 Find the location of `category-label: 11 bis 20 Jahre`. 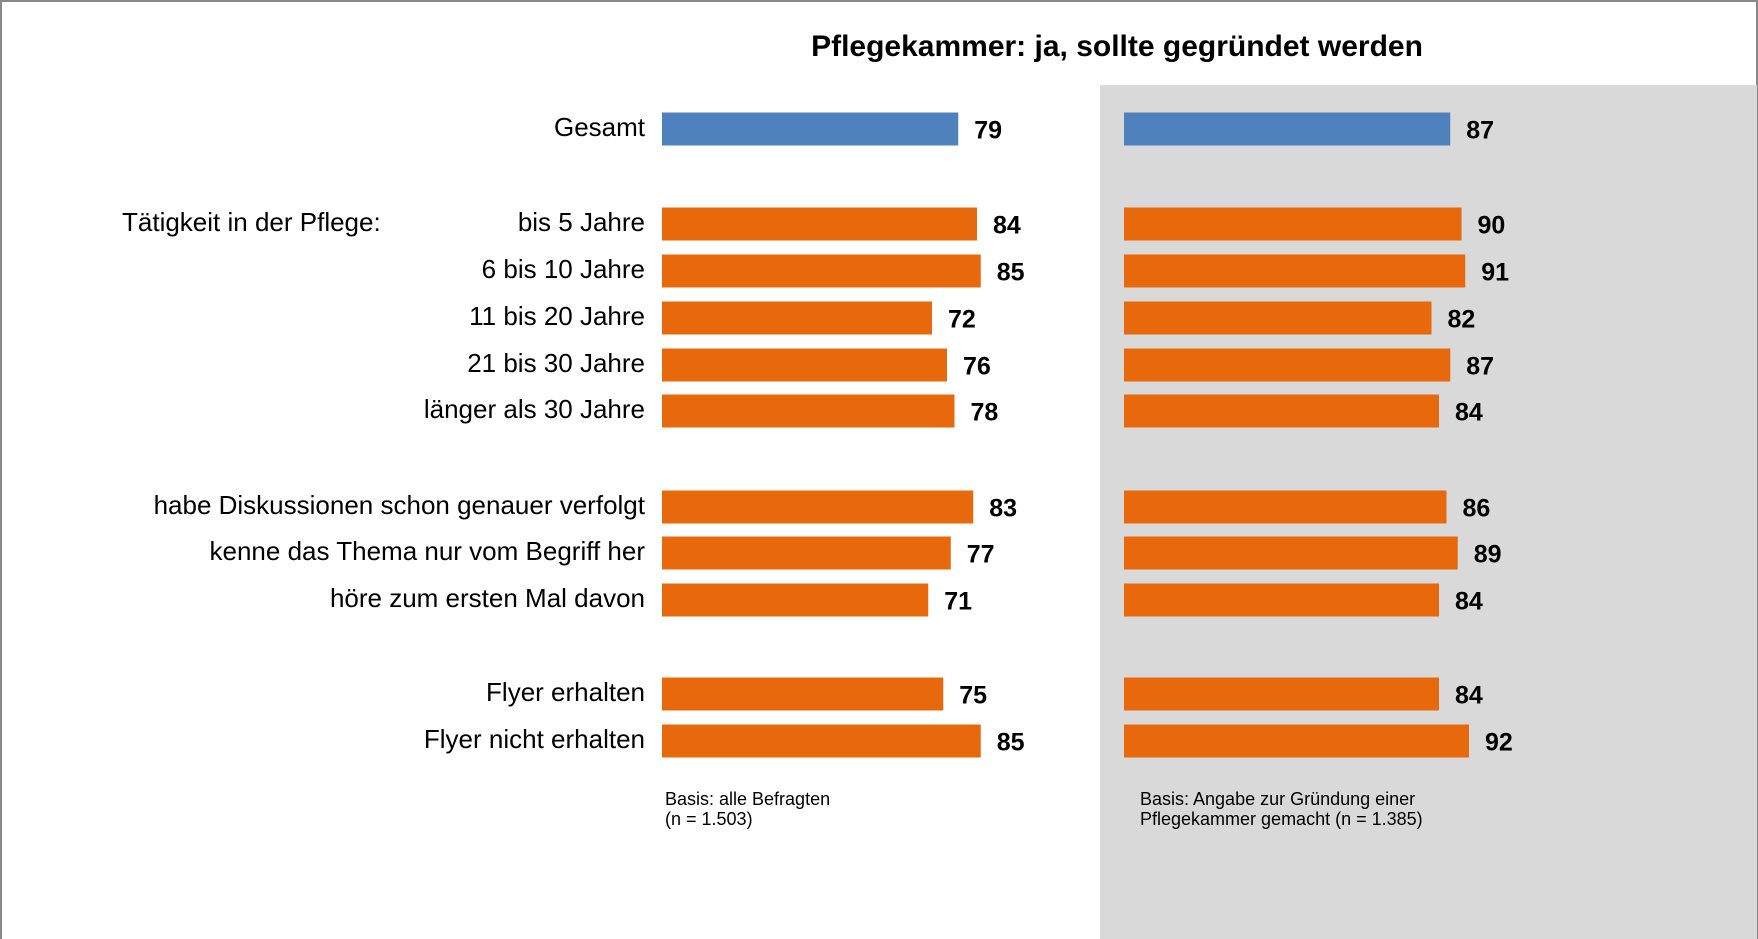

category-label: 11 bis 20 Jahre is located at coordinates (557, 316).